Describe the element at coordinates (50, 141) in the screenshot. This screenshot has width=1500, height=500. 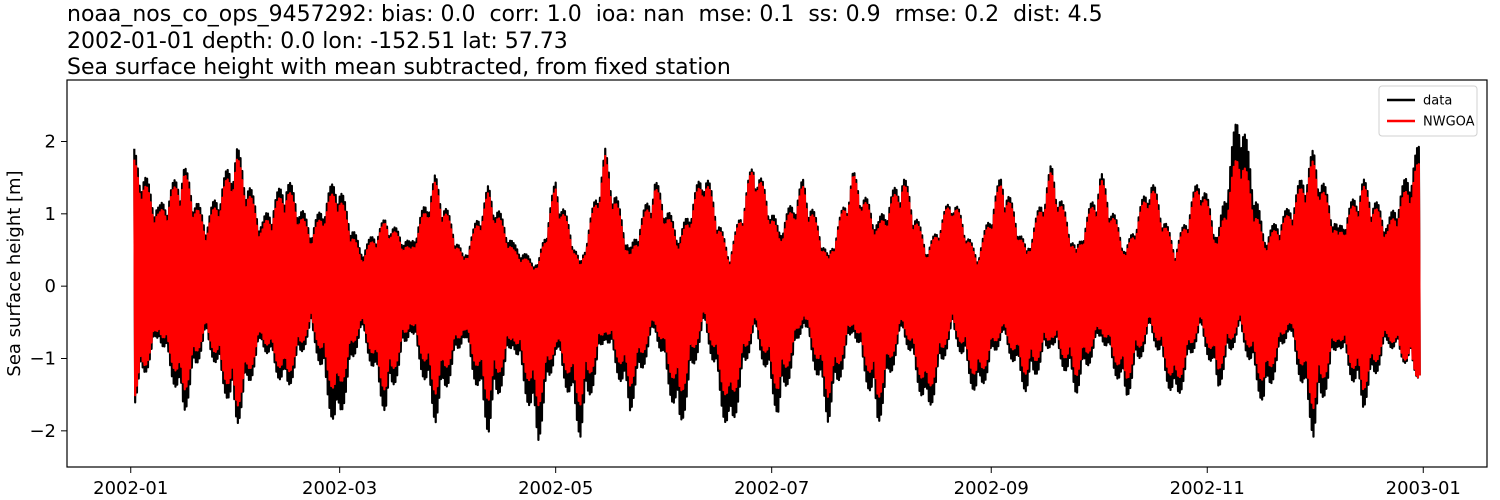
I see `y-tick-label: 2` at that location.